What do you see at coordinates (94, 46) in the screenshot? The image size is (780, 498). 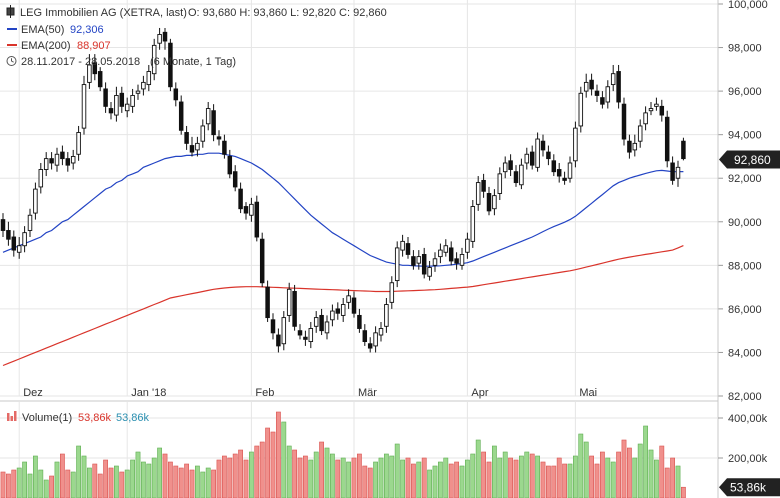 I see `ema200-legend-value: 88,907` at bounding box center [94, 46].